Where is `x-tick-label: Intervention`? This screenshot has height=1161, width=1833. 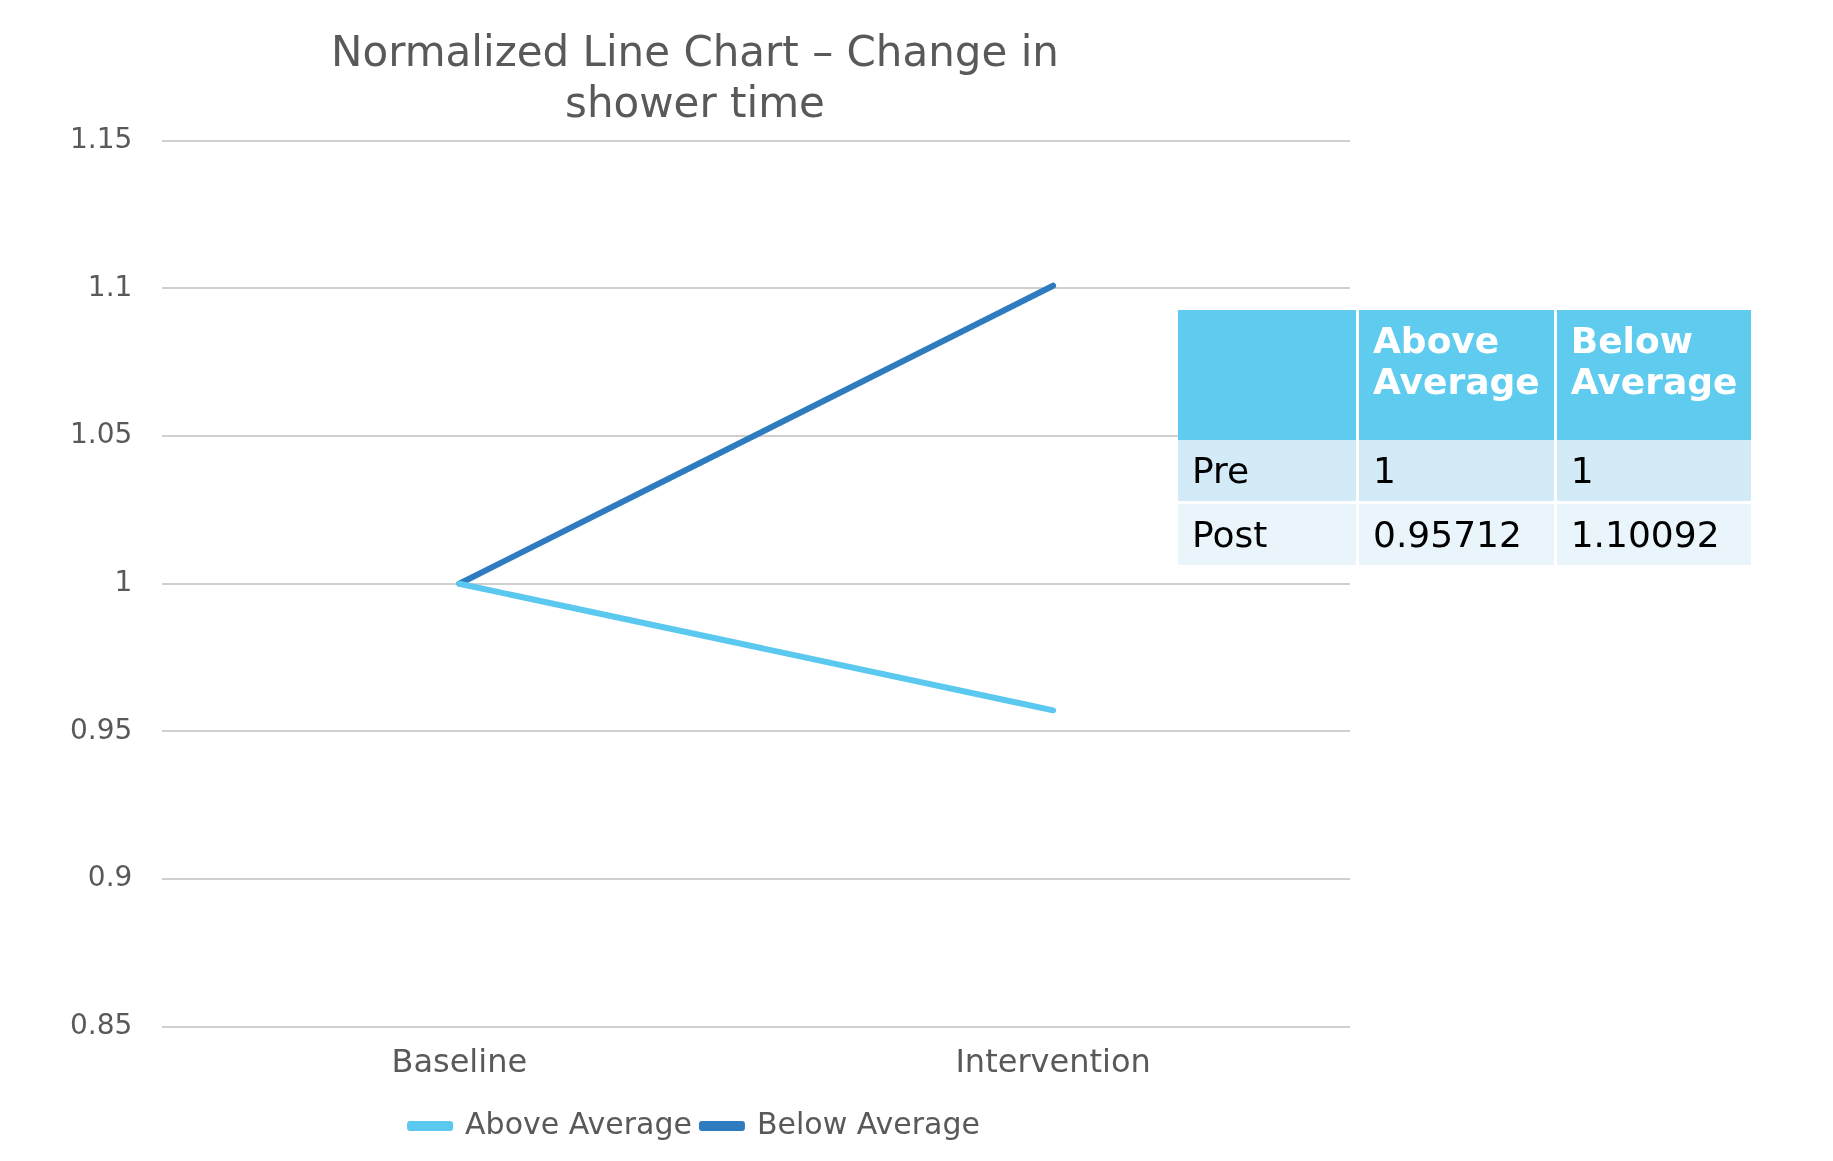 x-tick-label: Intervention is located at coordinates (1053, 1061).